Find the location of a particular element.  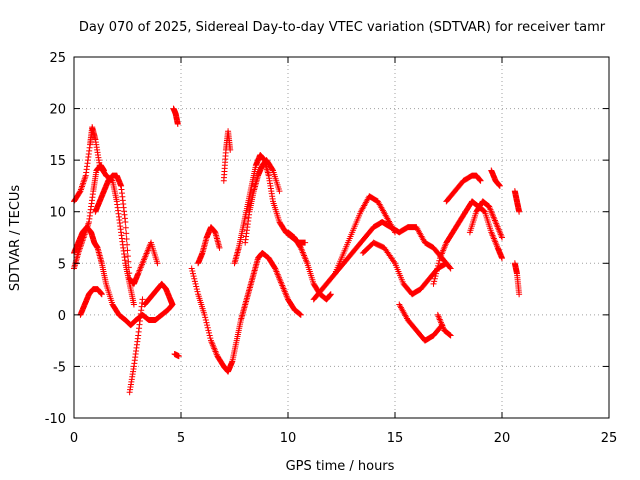

sat-trace-y is located at coordinates (517, 201).